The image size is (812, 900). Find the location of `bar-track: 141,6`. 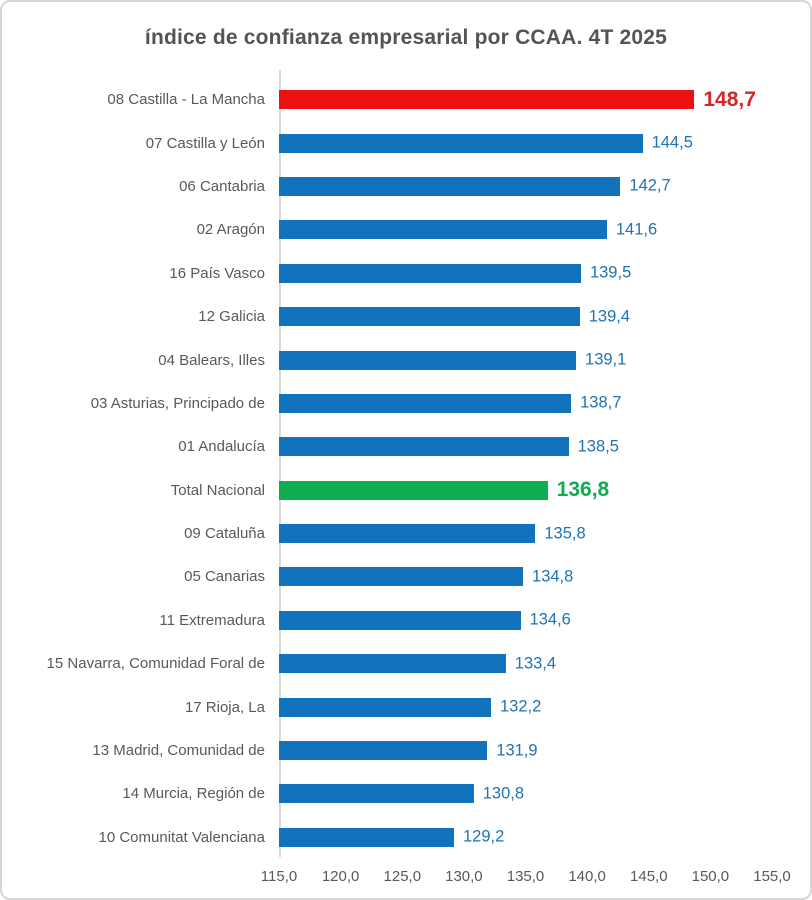

bar-track: 141,6 is located at coordinates (538, 229).